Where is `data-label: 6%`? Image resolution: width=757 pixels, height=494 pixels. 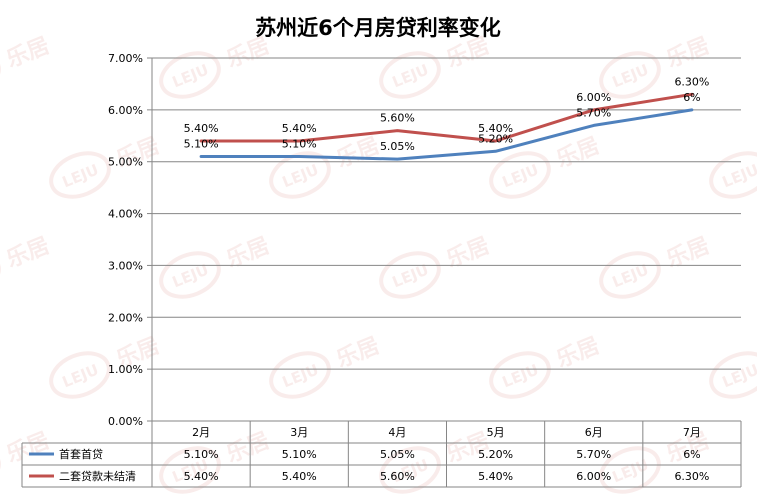 data-label: 6% is located at coordinates (691, 97).